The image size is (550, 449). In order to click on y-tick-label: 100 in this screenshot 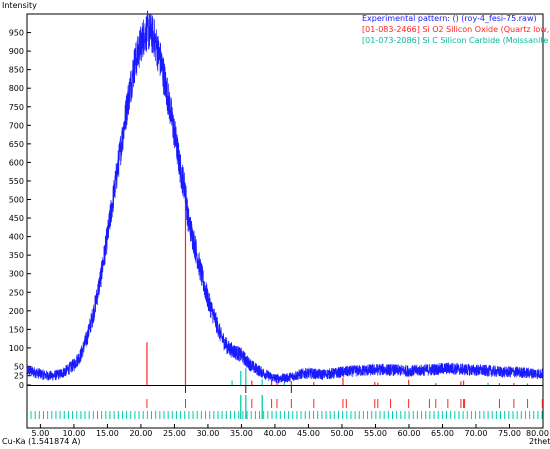, I will do `click(16, 348)`.